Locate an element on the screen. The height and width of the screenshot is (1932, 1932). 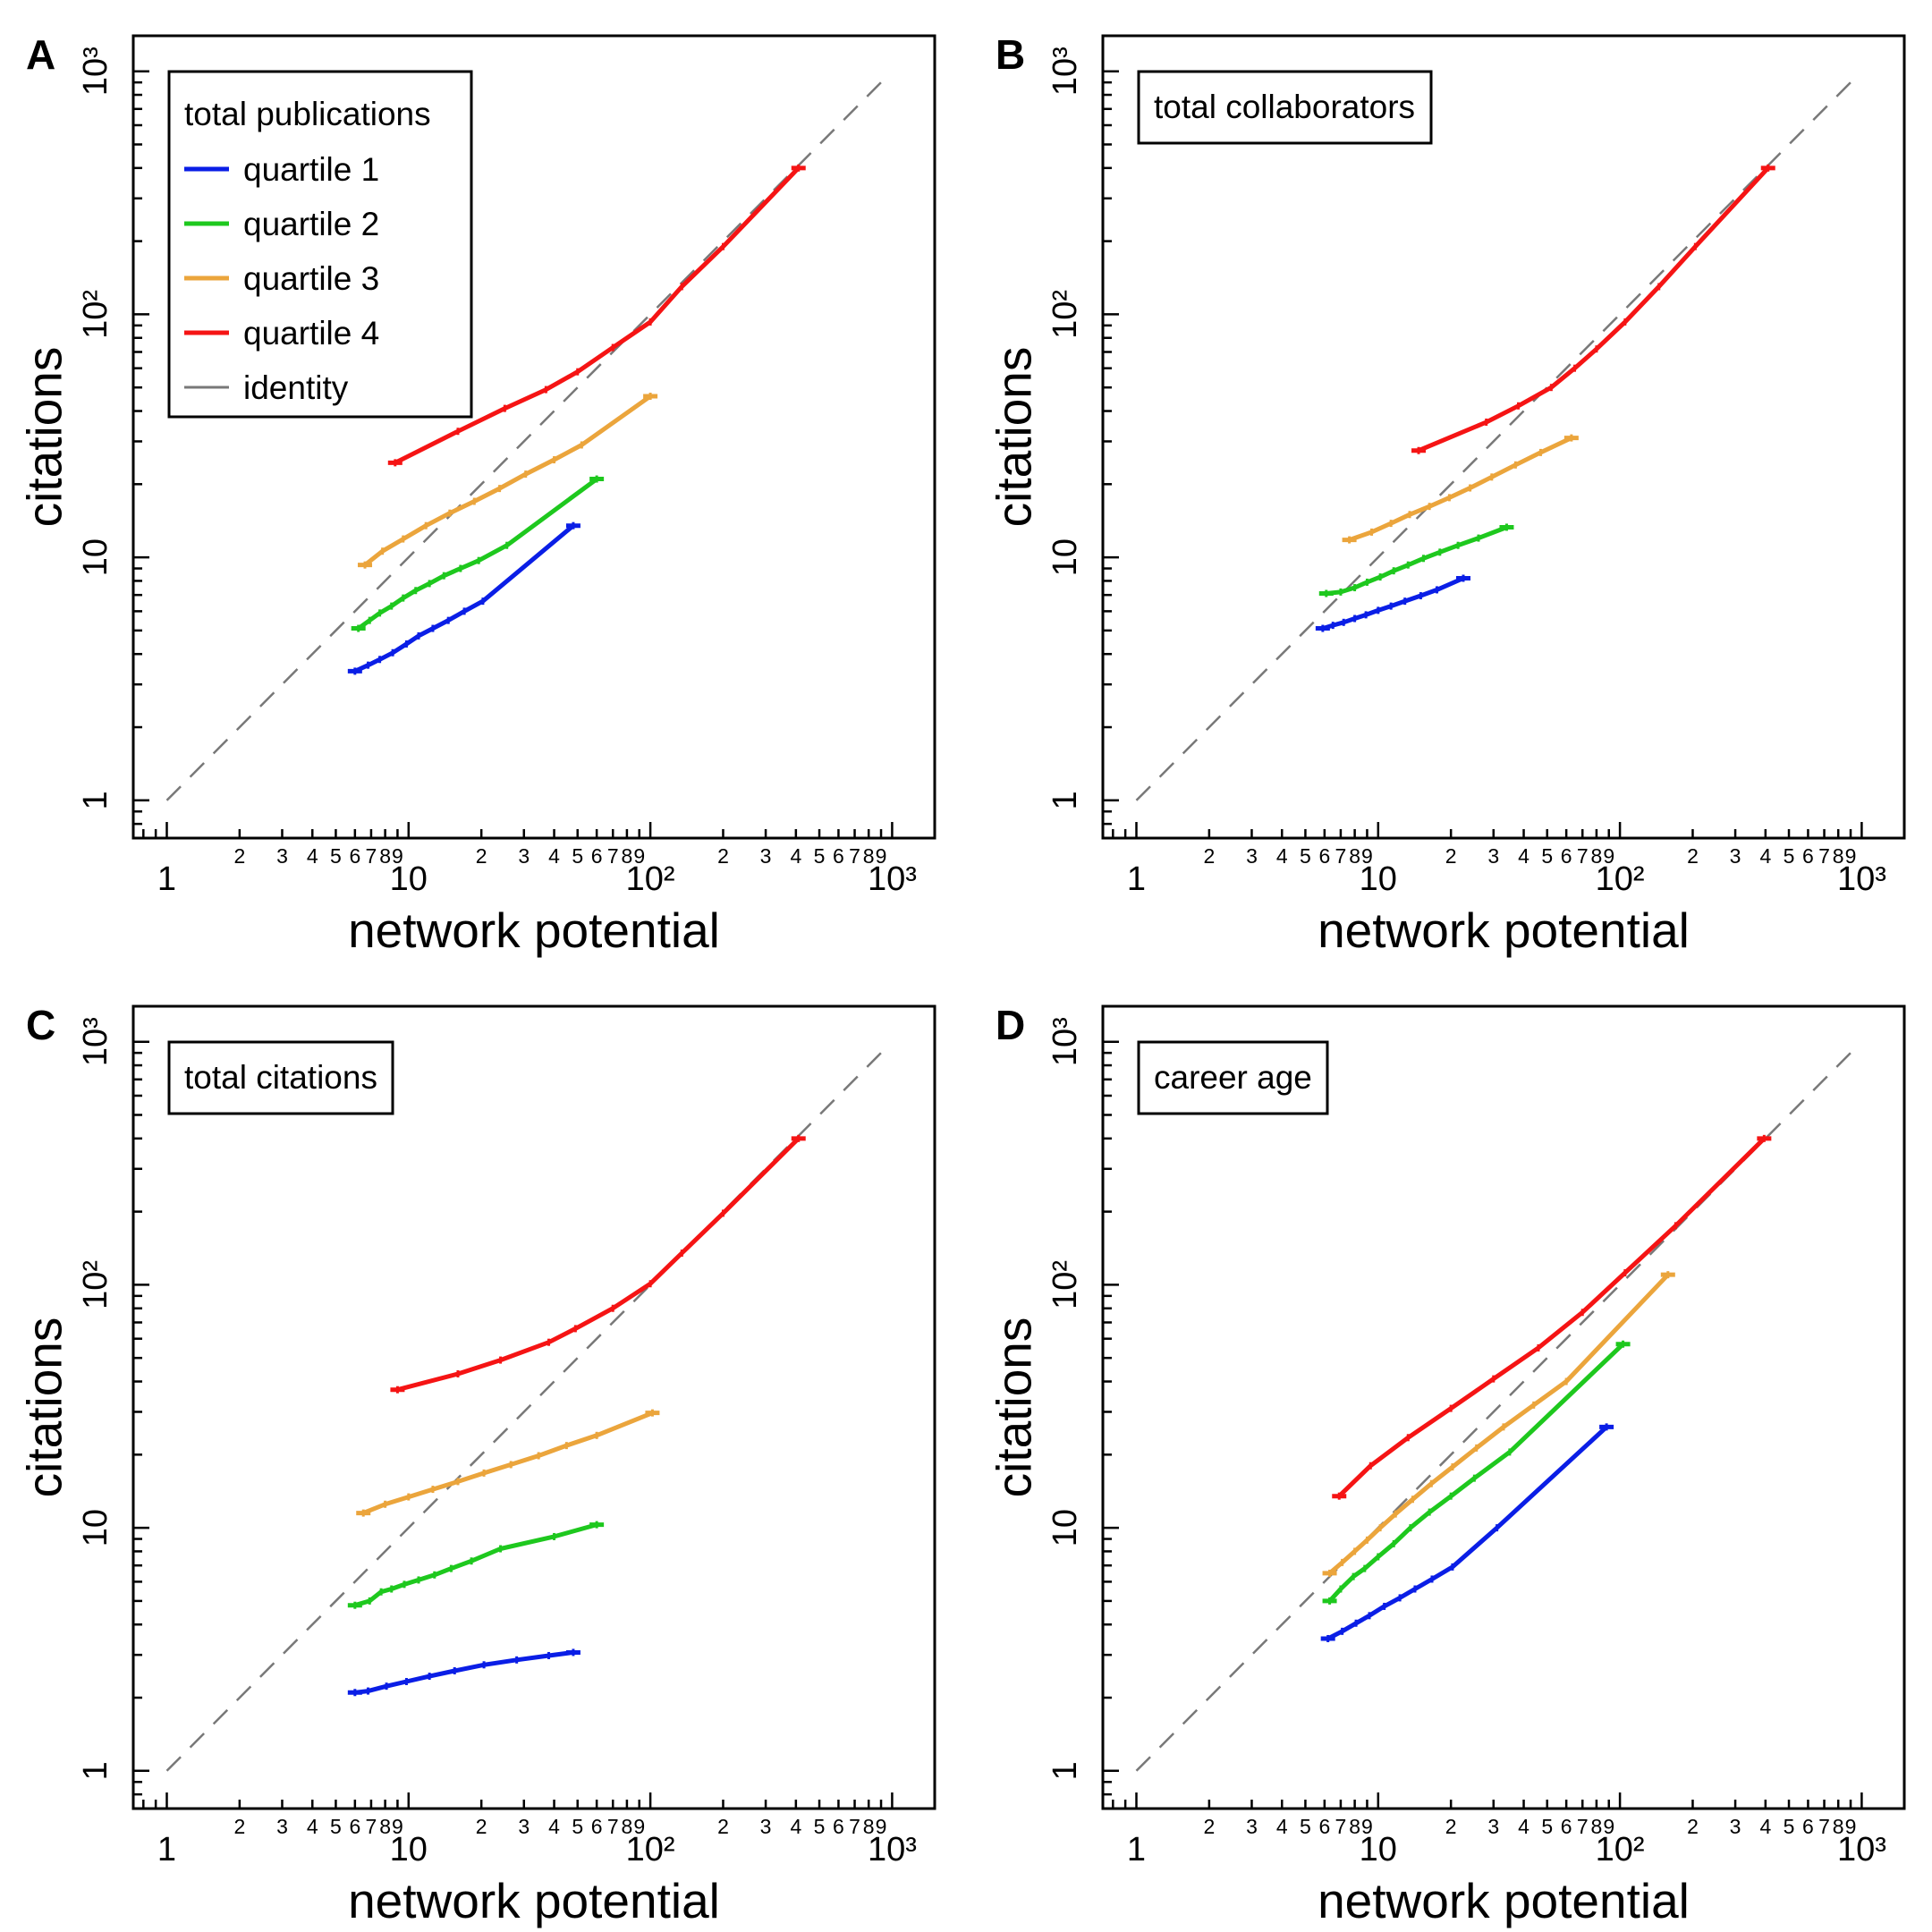
chart-title: total collaborators is located at coordinates (1284, 107).